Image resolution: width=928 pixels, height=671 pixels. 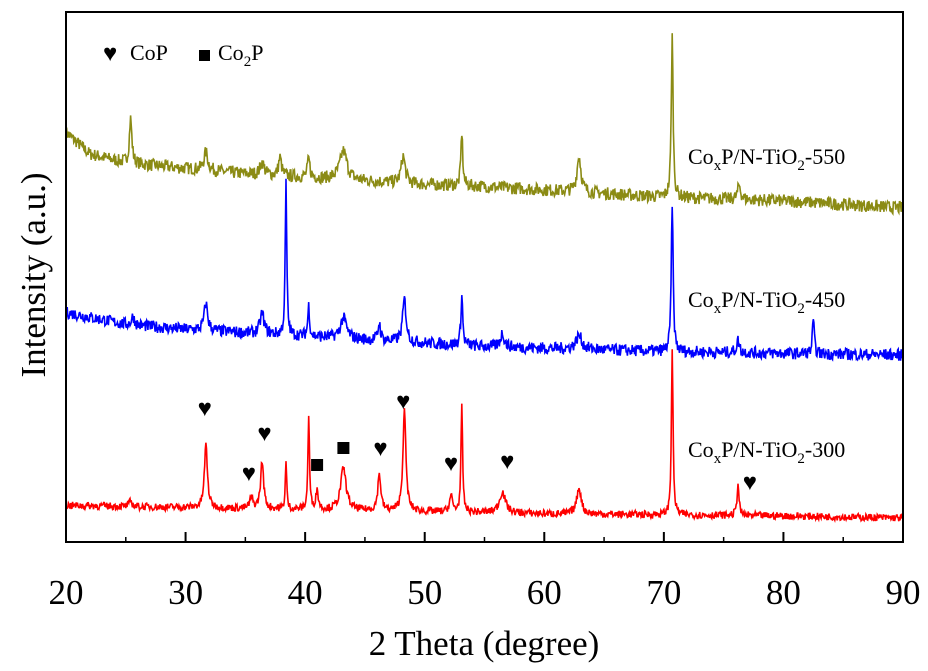 I want to click on legend: ♥ CoP Co2P, so click(x=183, y=55).